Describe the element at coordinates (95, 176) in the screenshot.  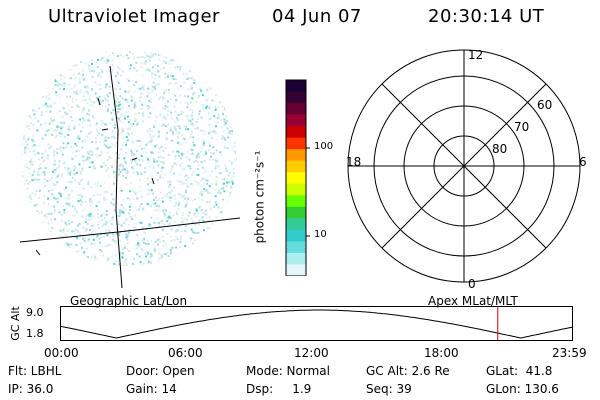
I see `coast-segment` at that location.